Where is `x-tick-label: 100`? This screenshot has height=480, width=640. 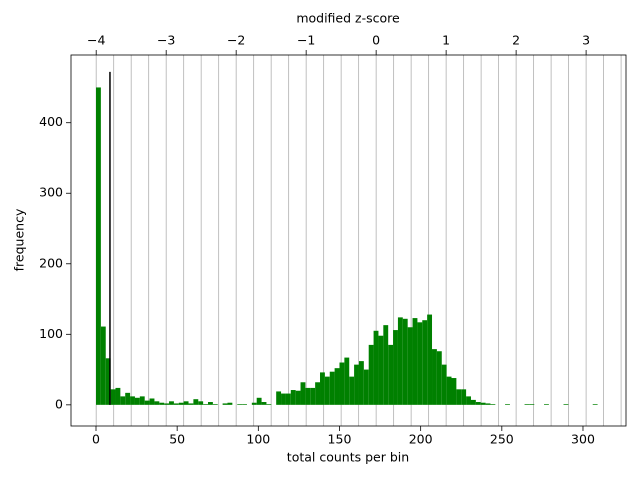 x-tick-label: 100 is located at coordinates (258, 439).